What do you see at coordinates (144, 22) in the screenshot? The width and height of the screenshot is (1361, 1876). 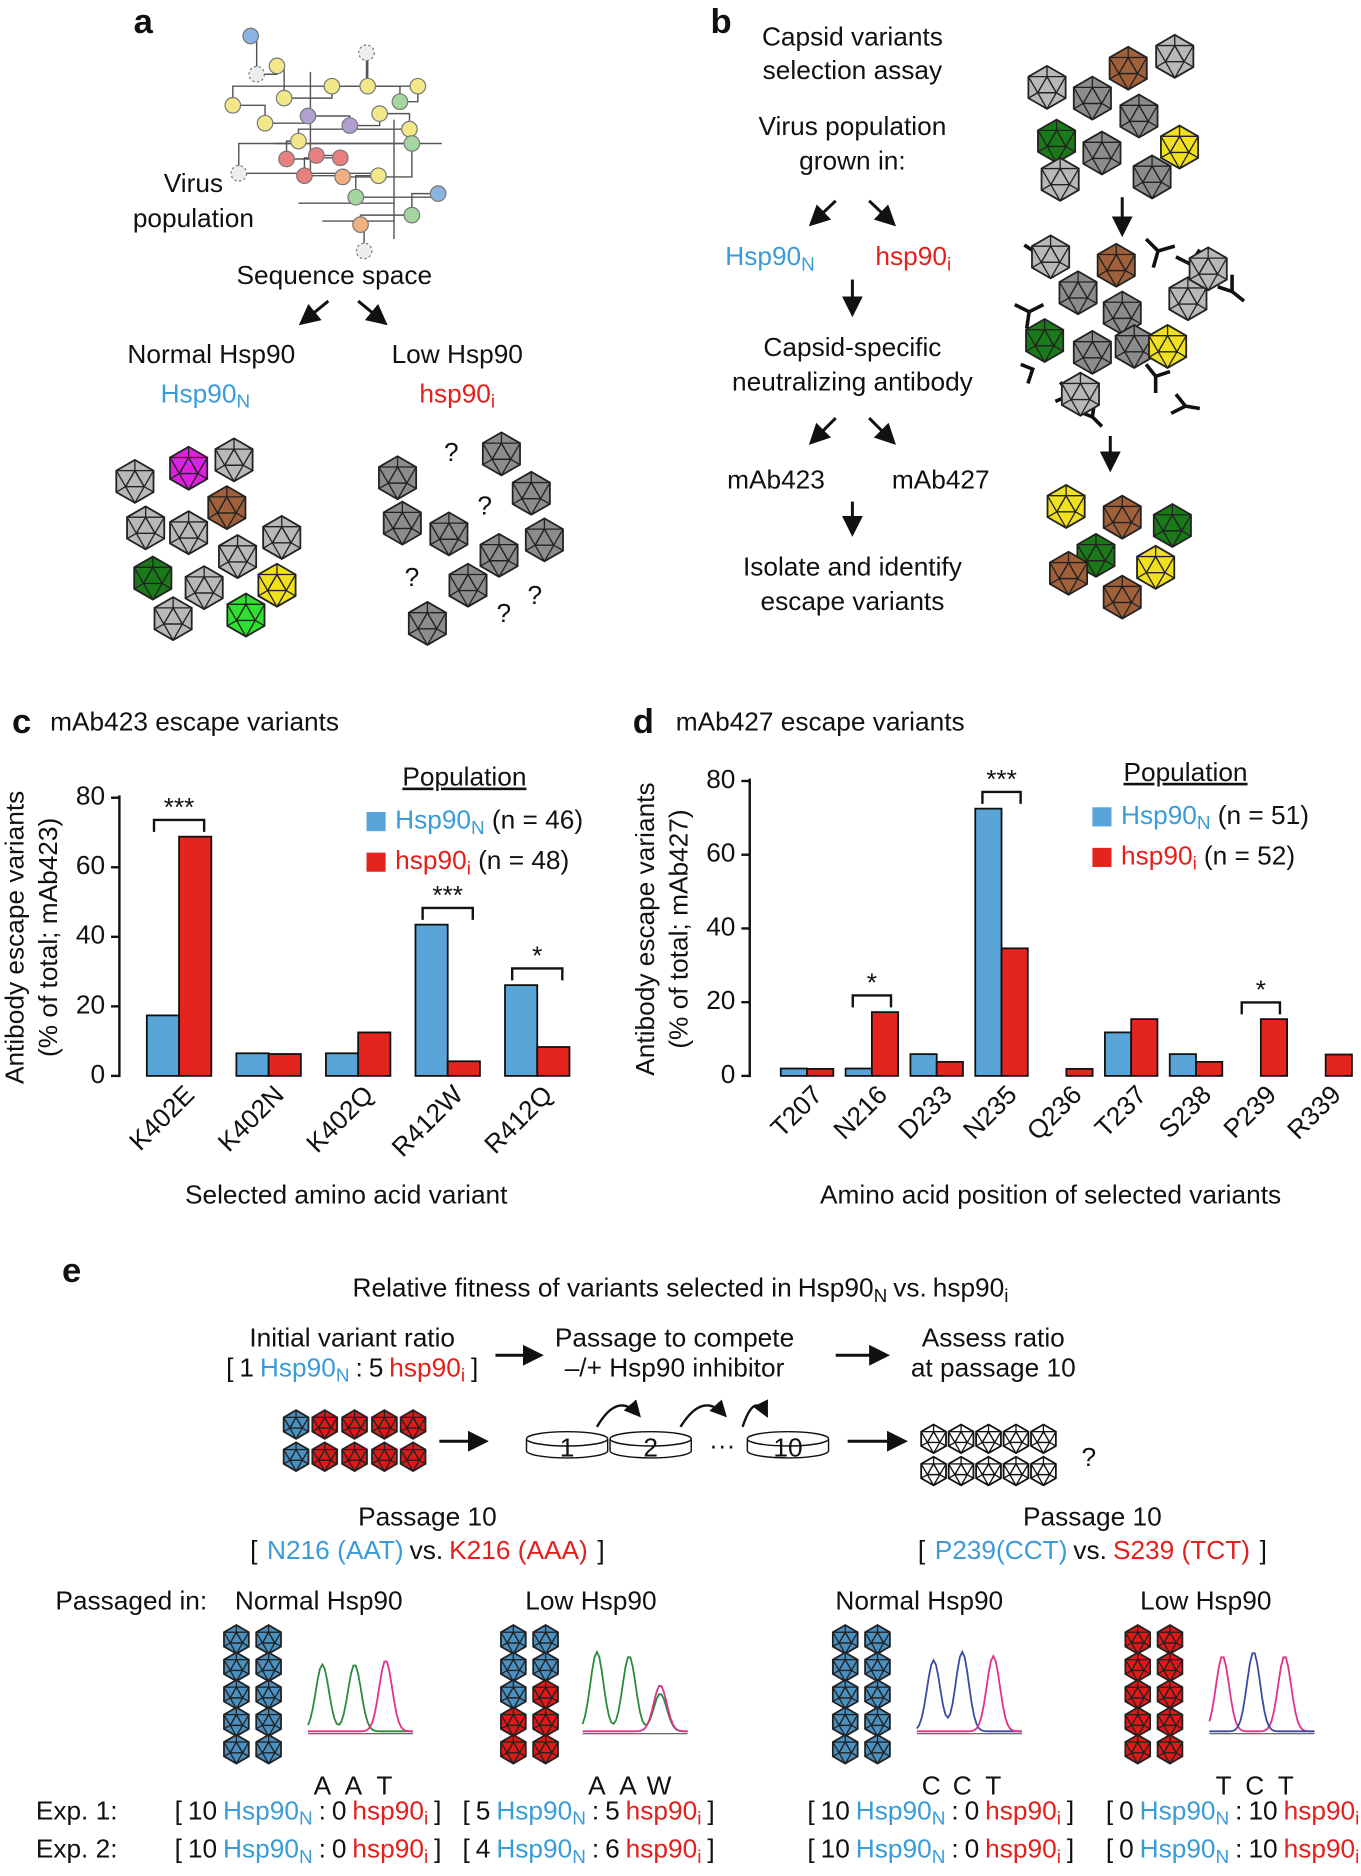 I see `panel-label: a` at bounding box center [144, 22].